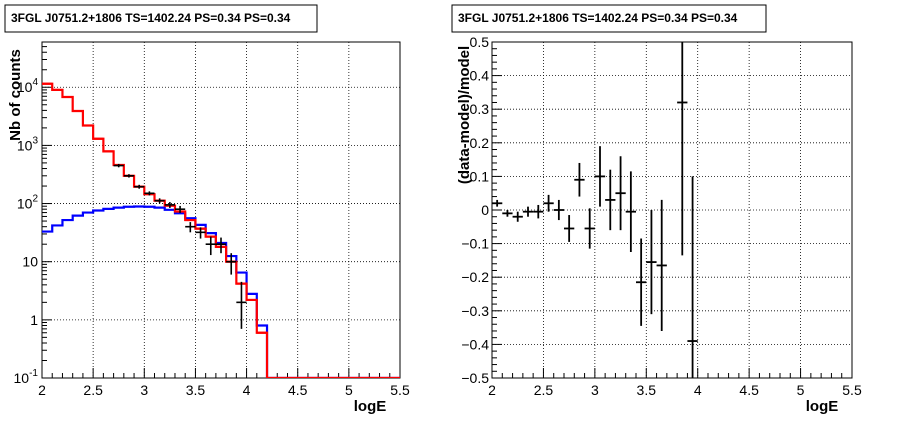 The image size is (898, 421). Describe the element at coordinates (475, 311) in the screenshot. I see `y-tick-label: −0.3` at that location.